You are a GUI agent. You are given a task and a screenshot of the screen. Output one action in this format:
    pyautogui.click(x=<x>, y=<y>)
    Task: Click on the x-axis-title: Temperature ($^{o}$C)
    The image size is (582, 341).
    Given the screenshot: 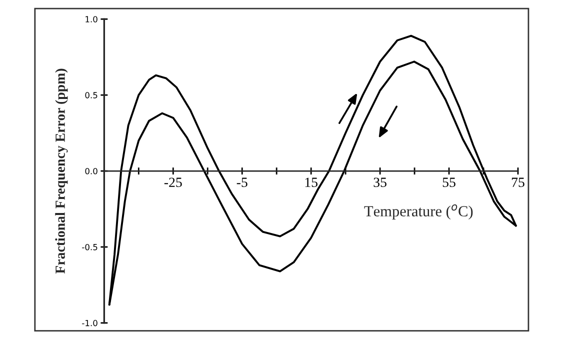 What is the action you would take?
    pyautogui.click(x=418, y=212)
    